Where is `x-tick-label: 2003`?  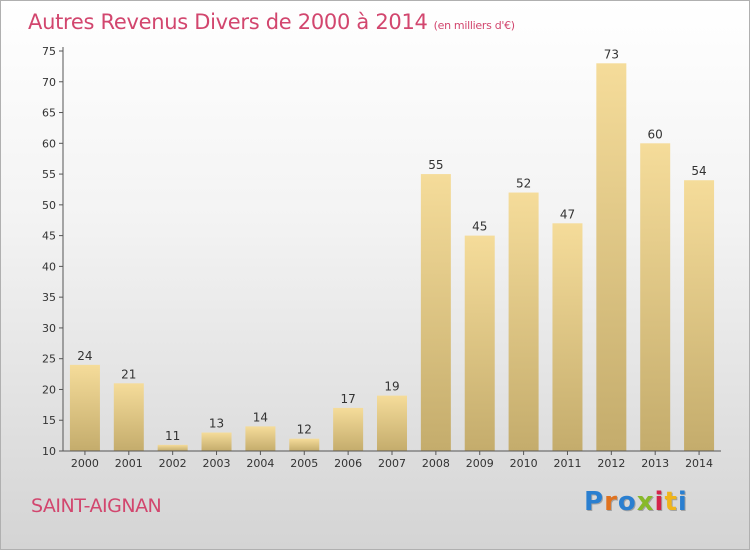
x-tick-label: 2003 is located at coordinates (217, 463).